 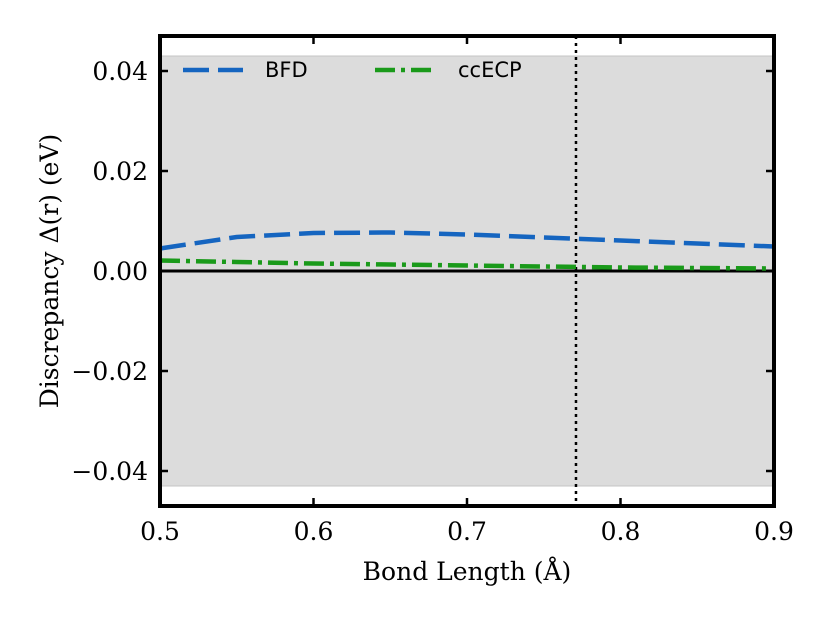 What do you see at coordinates (314, 531) in the screenshot?
I see `x-tick-label: 0.6` at bounding box center [314, 531].